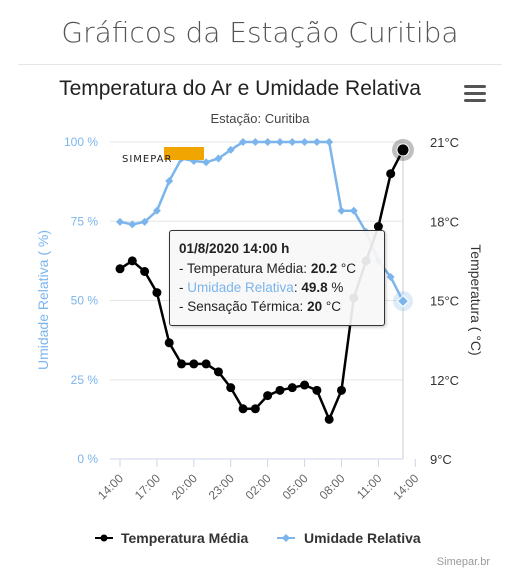 This screenshot has width=520, height=575. Describe the element at coordinates (184, 153) in the screenshot. I see `logo-mark` at that location.